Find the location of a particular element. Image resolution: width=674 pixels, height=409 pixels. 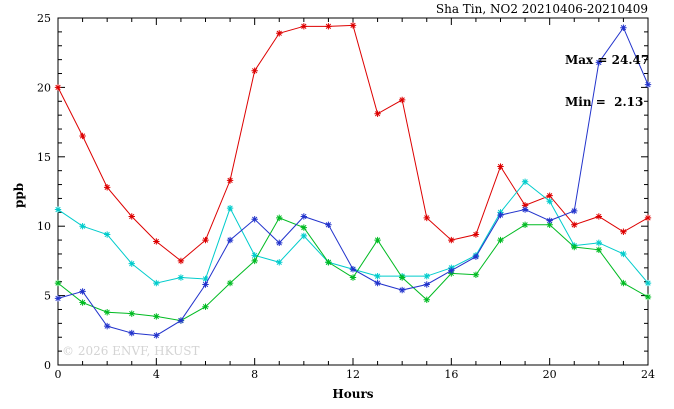

y-tick-label: 5 is located at coordinates (47, 296).